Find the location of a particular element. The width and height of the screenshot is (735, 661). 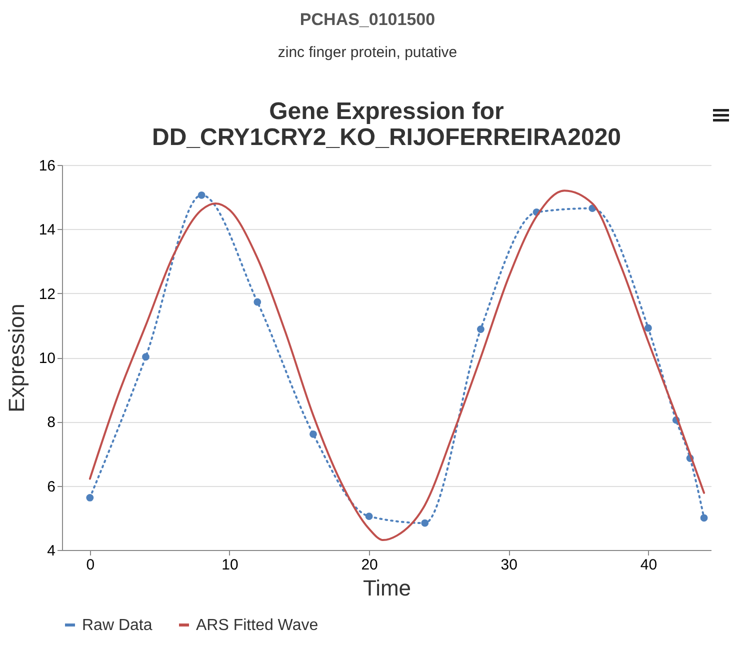

text: zinc finger protein, putative is located at coordinates (367, 52).